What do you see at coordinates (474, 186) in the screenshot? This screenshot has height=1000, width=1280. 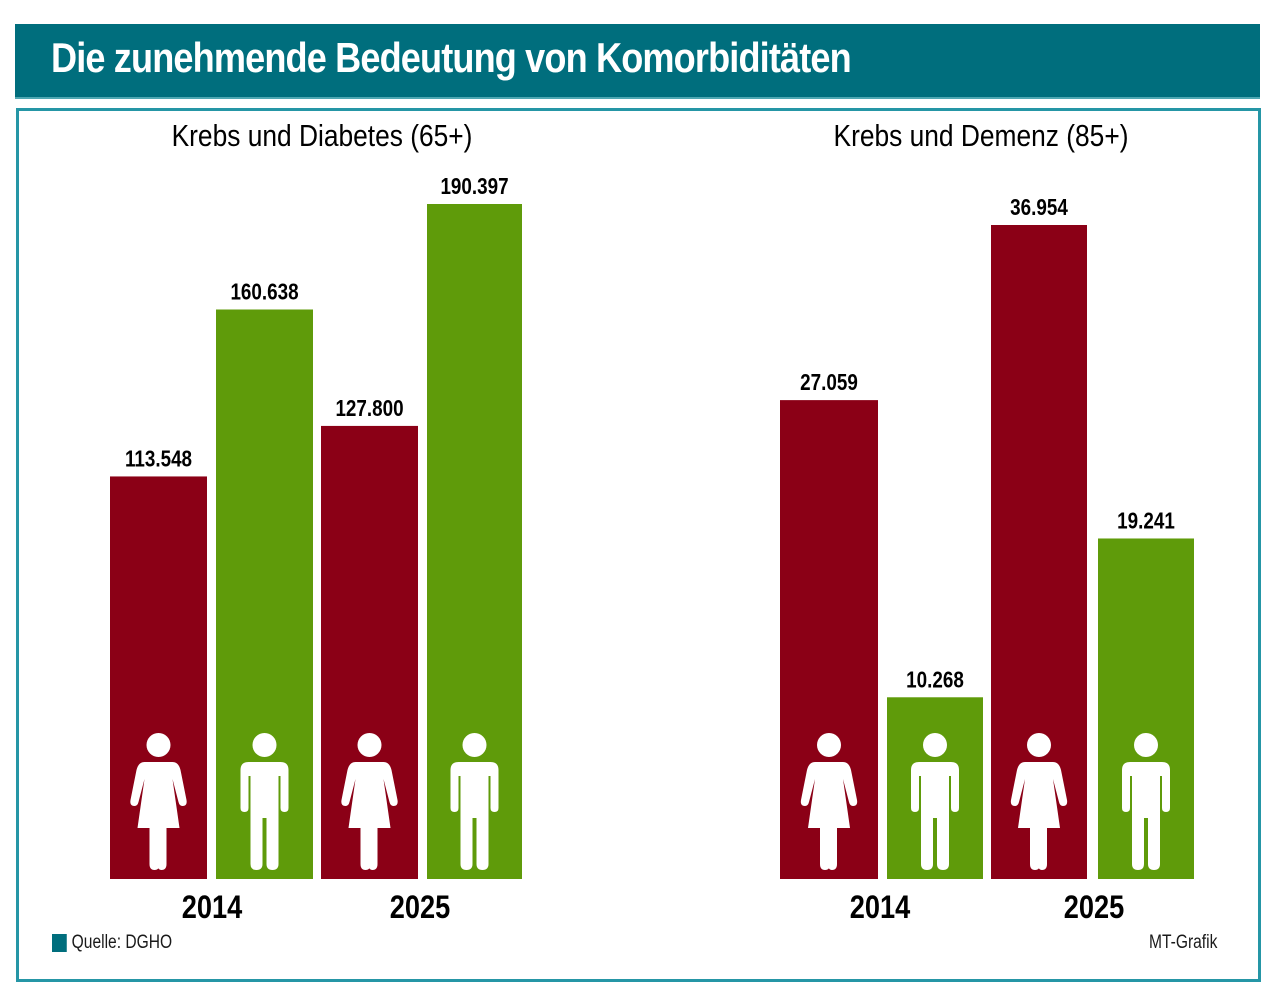 I see `value-label: 190.397` at bounding box center [474, 186].